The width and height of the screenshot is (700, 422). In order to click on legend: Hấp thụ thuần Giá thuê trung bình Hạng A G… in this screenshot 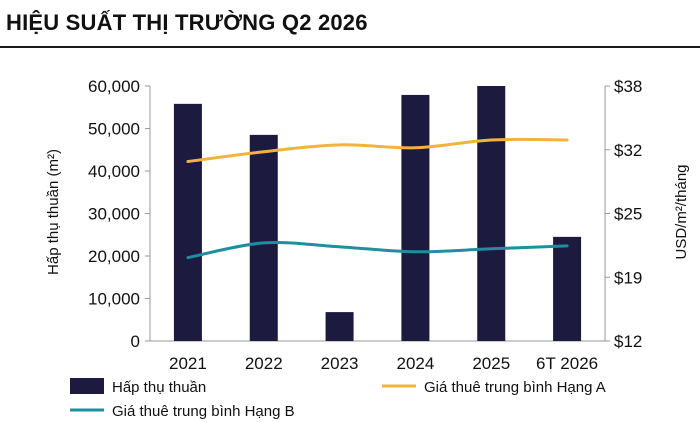, I will do `click(338, 399)`.